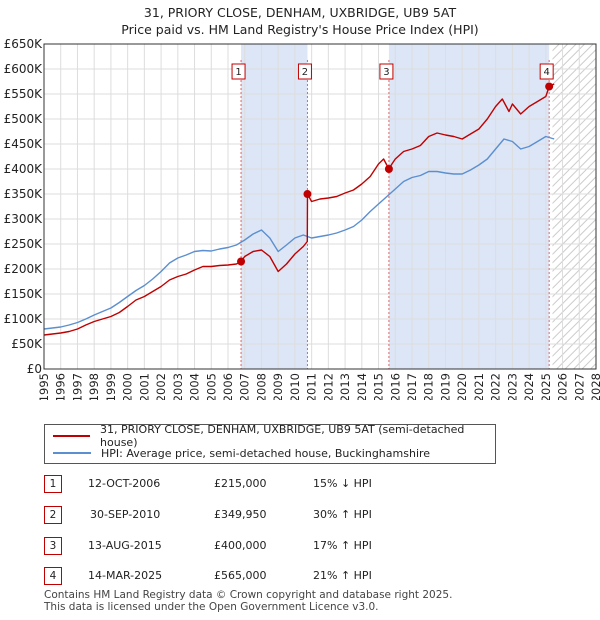  I want to click on x-tick-label: 2000, so click(128, 386).